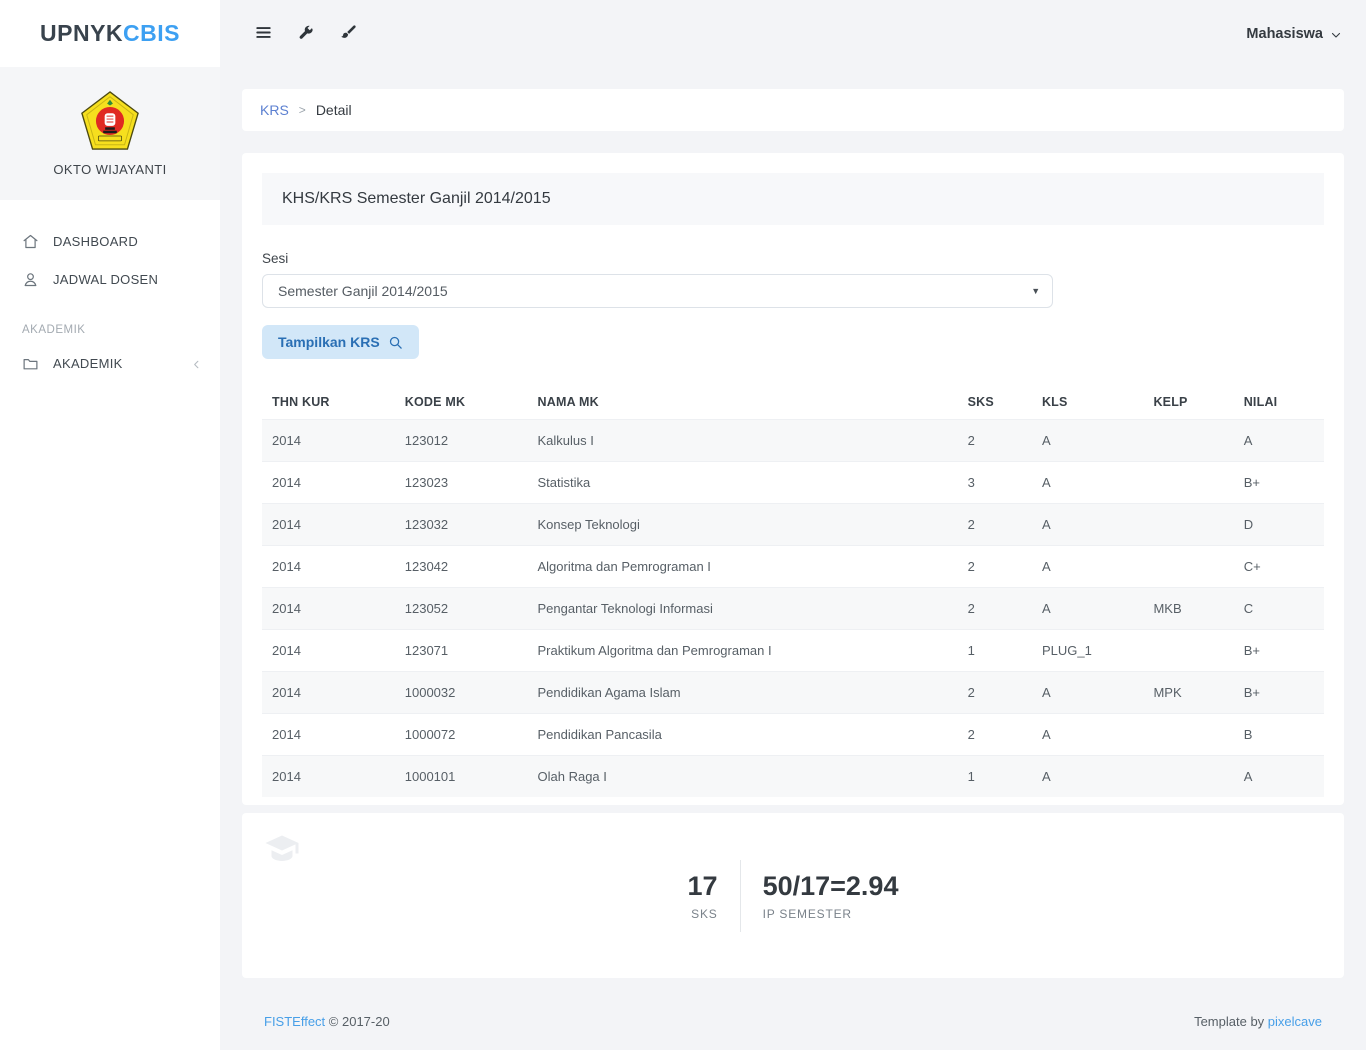  I want to click on home-icon, so click(30, 241).